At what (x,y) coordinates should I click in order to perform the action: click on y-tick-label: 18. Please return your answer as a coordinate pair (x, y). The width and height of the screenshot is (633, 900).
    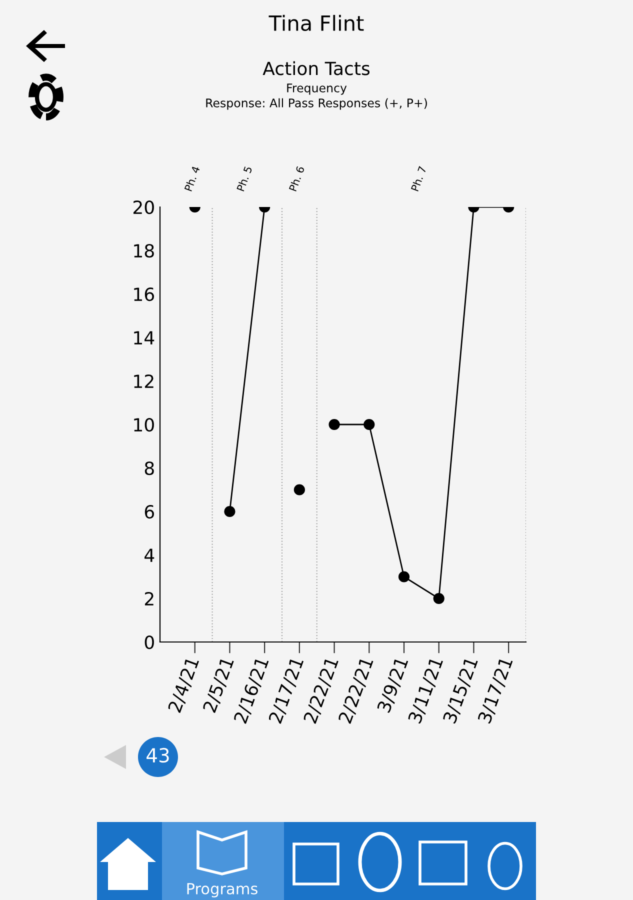
    Looking at the image, I should click on (144, 251).